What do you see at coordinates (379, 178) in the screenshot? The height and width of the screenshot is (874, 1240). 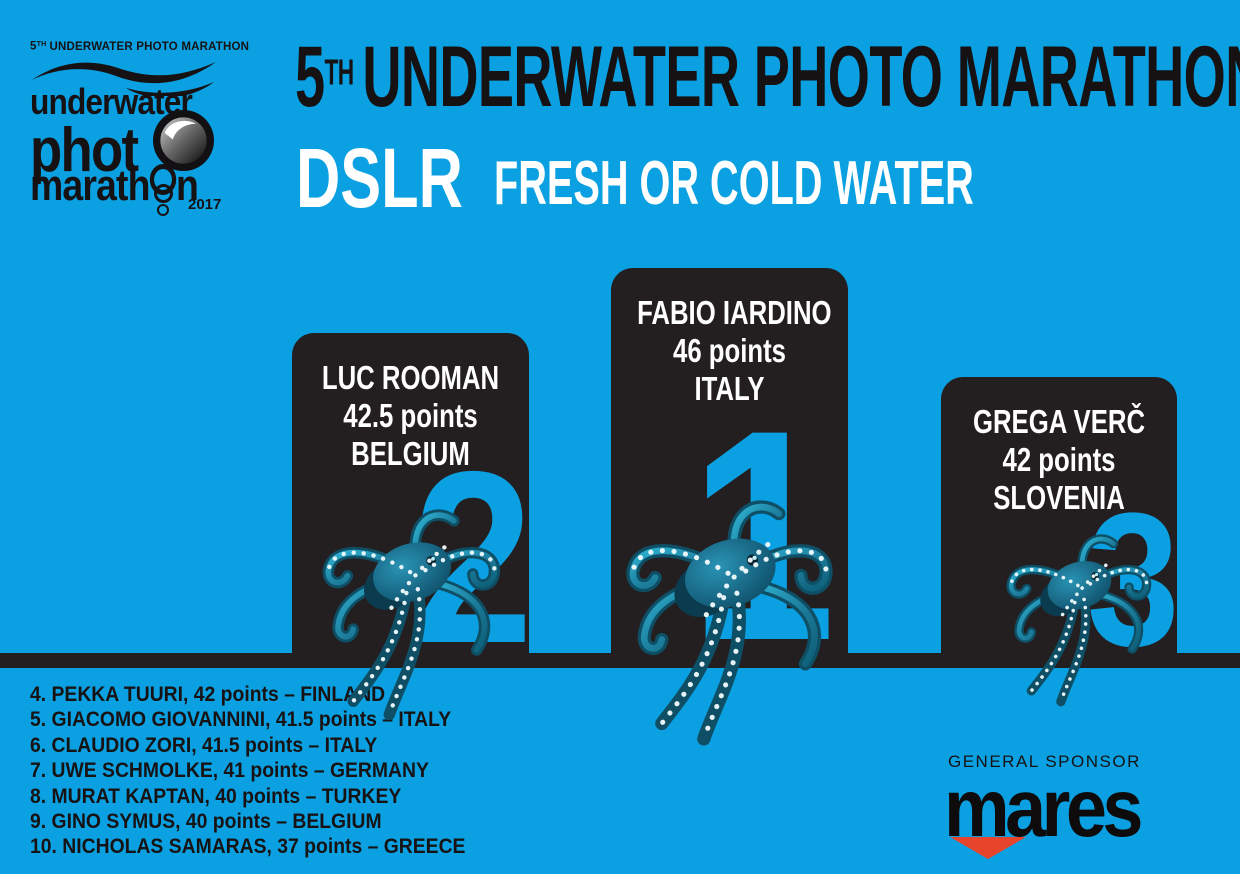 I see `category-title: DSLR` at bounding box center [379, 178].